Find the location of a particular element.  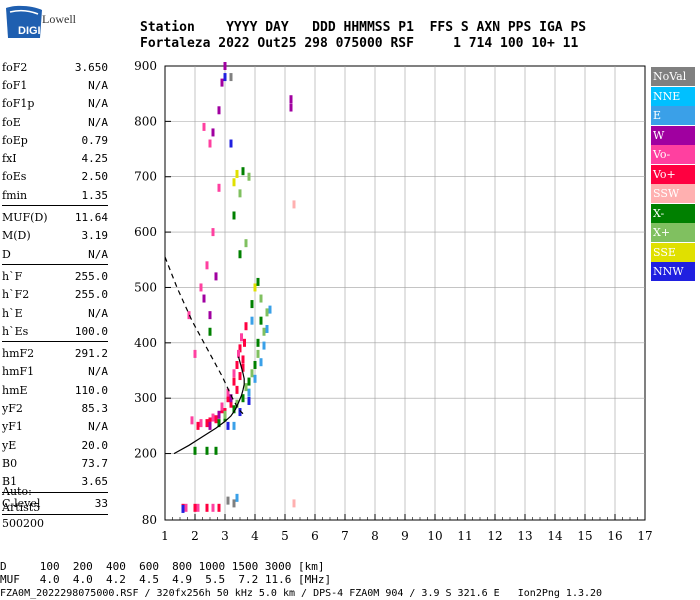

param-value: 4.25 is located at coordinates (95, 159).